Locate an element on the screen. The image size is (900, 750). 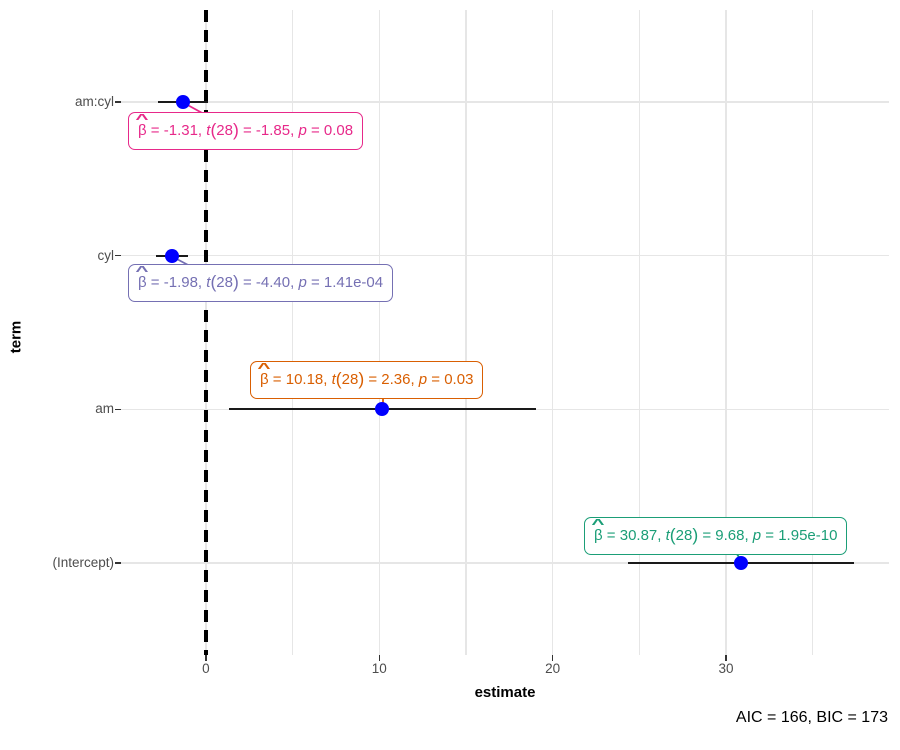
y-tick-label-am-cyl: am:cyl is located at coordinates (94, 102).